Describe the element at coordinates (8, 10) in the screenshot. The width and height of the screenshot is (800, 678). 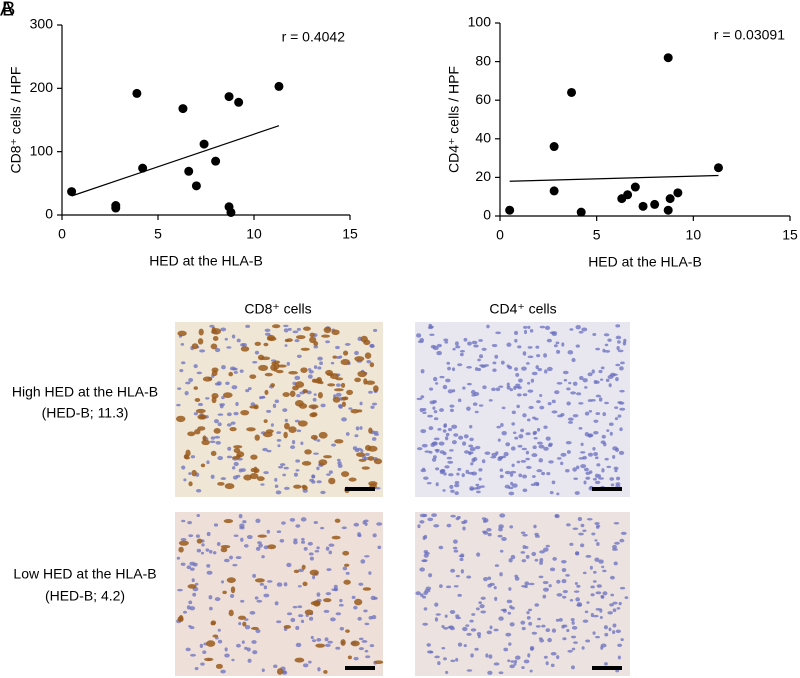
I see `panel-label: B` at that location.